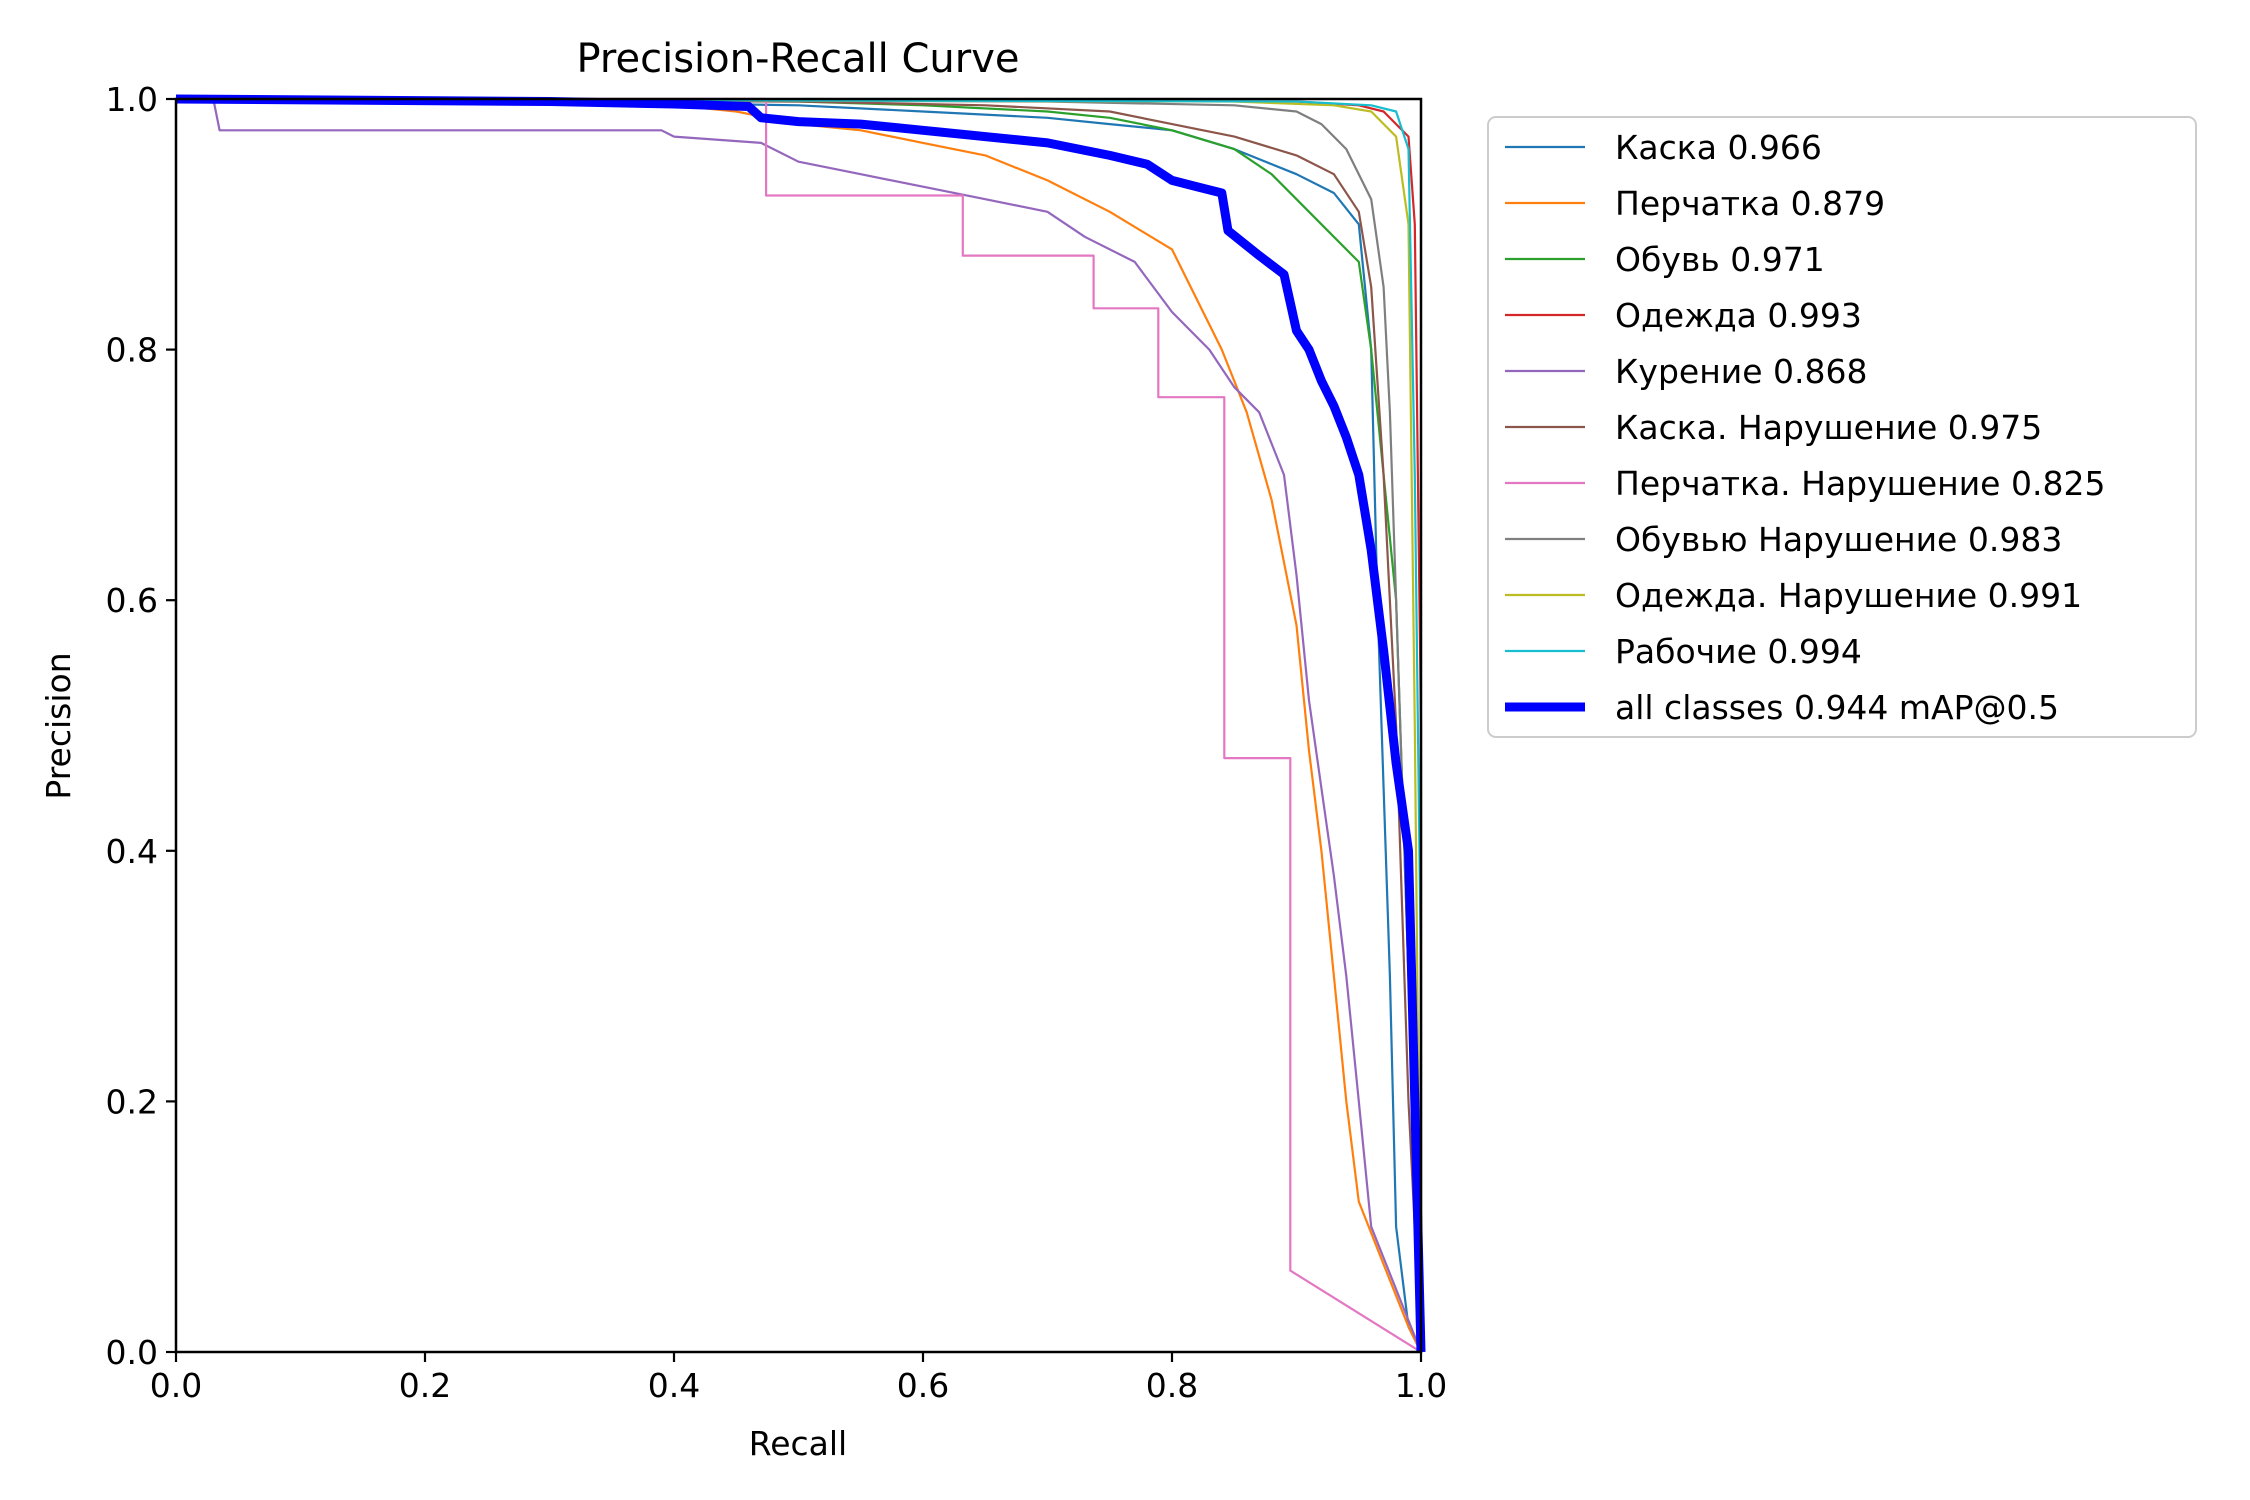 Image resolution: width=2250 pixels, height=1500 pixels. I want to click on x-tick-label: 0.0, so click(176, 1385).